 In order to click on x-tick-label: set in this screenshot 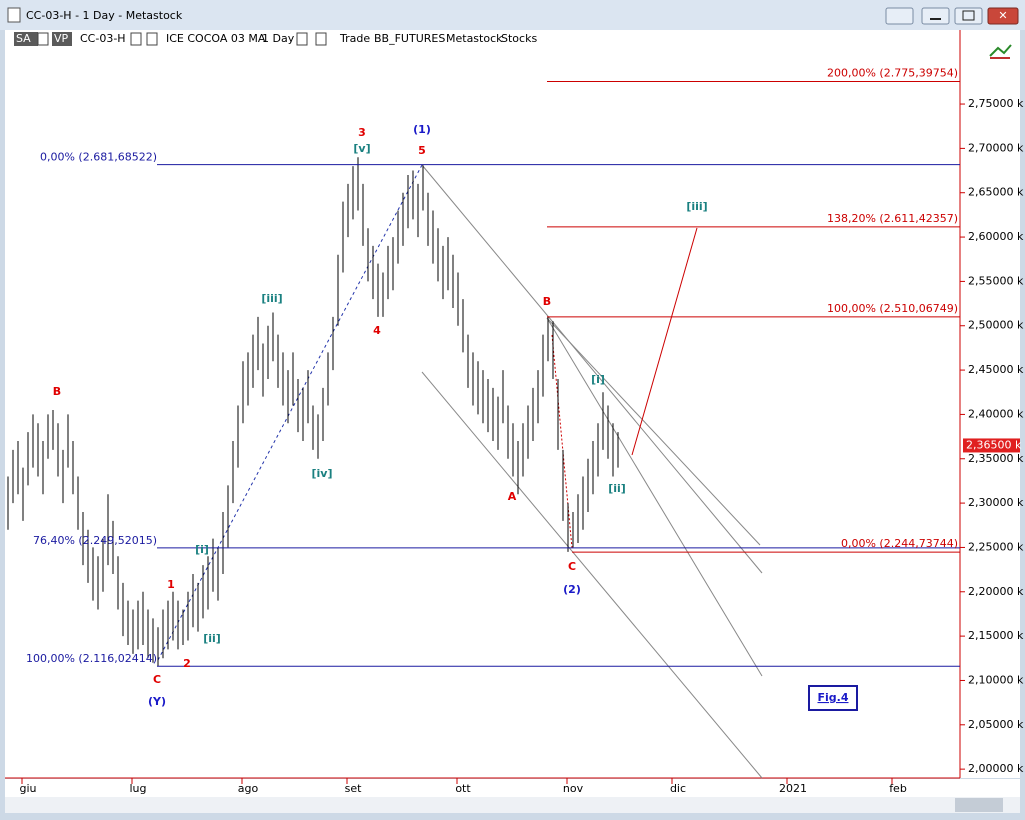, I will do `click(353, 788)`.